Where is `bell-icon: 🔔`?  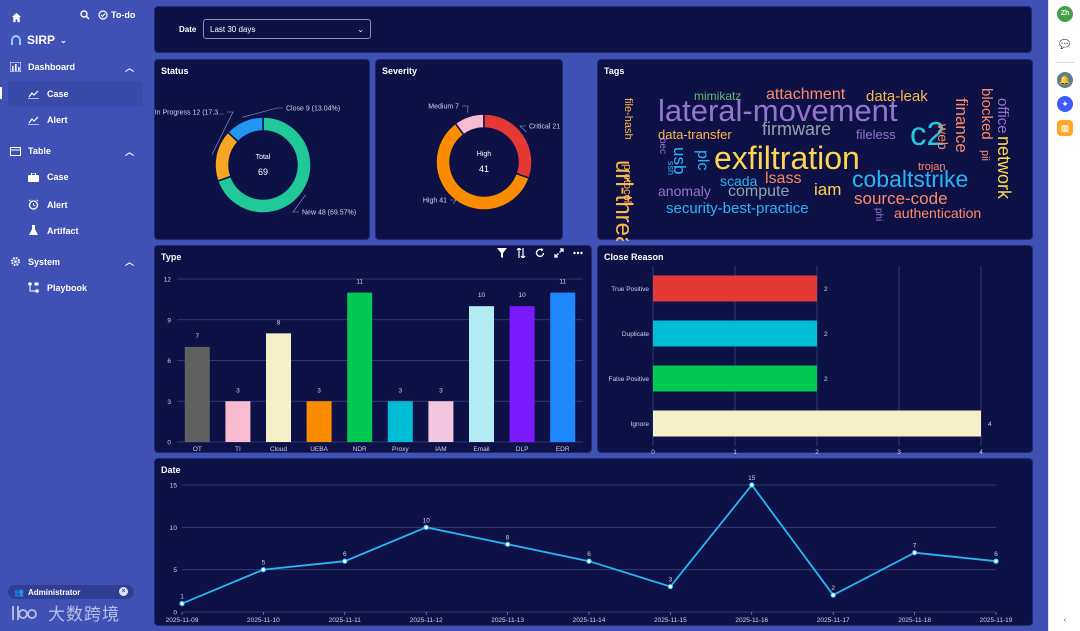
bell-icon: 🔔 is located at coordinates (1065, 80).